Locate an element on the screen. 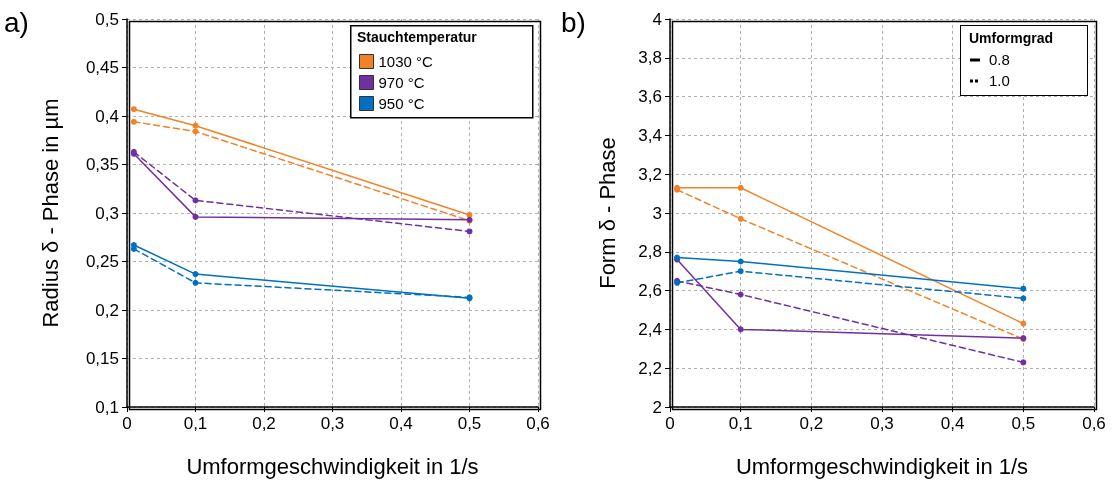 Image resolution: width=1114 pixels, height=494 pixels. legend-label: 970 °C is located at coordinates (401, 82).